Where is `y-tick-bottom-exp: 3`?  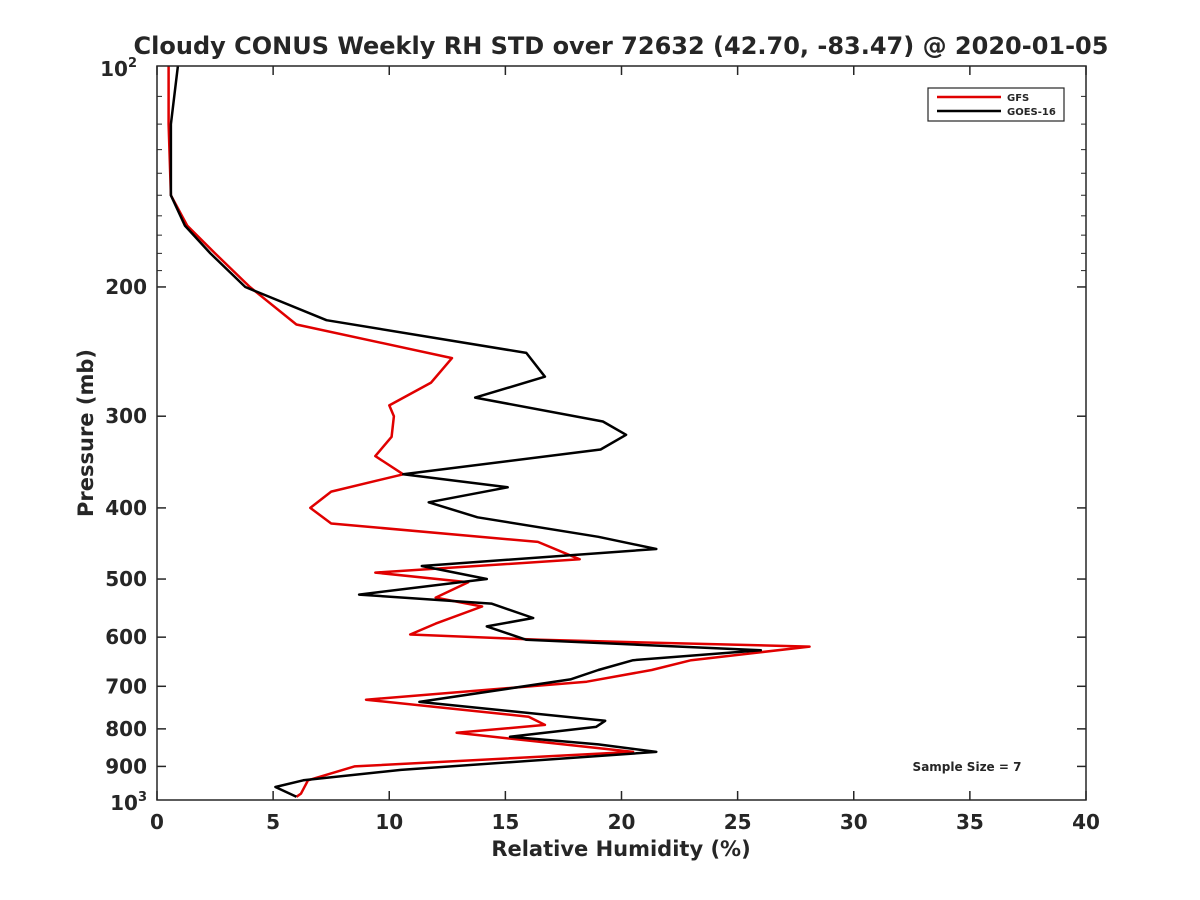 y-tick-bottom-exp: 3 is located at coordinates (142, 797).